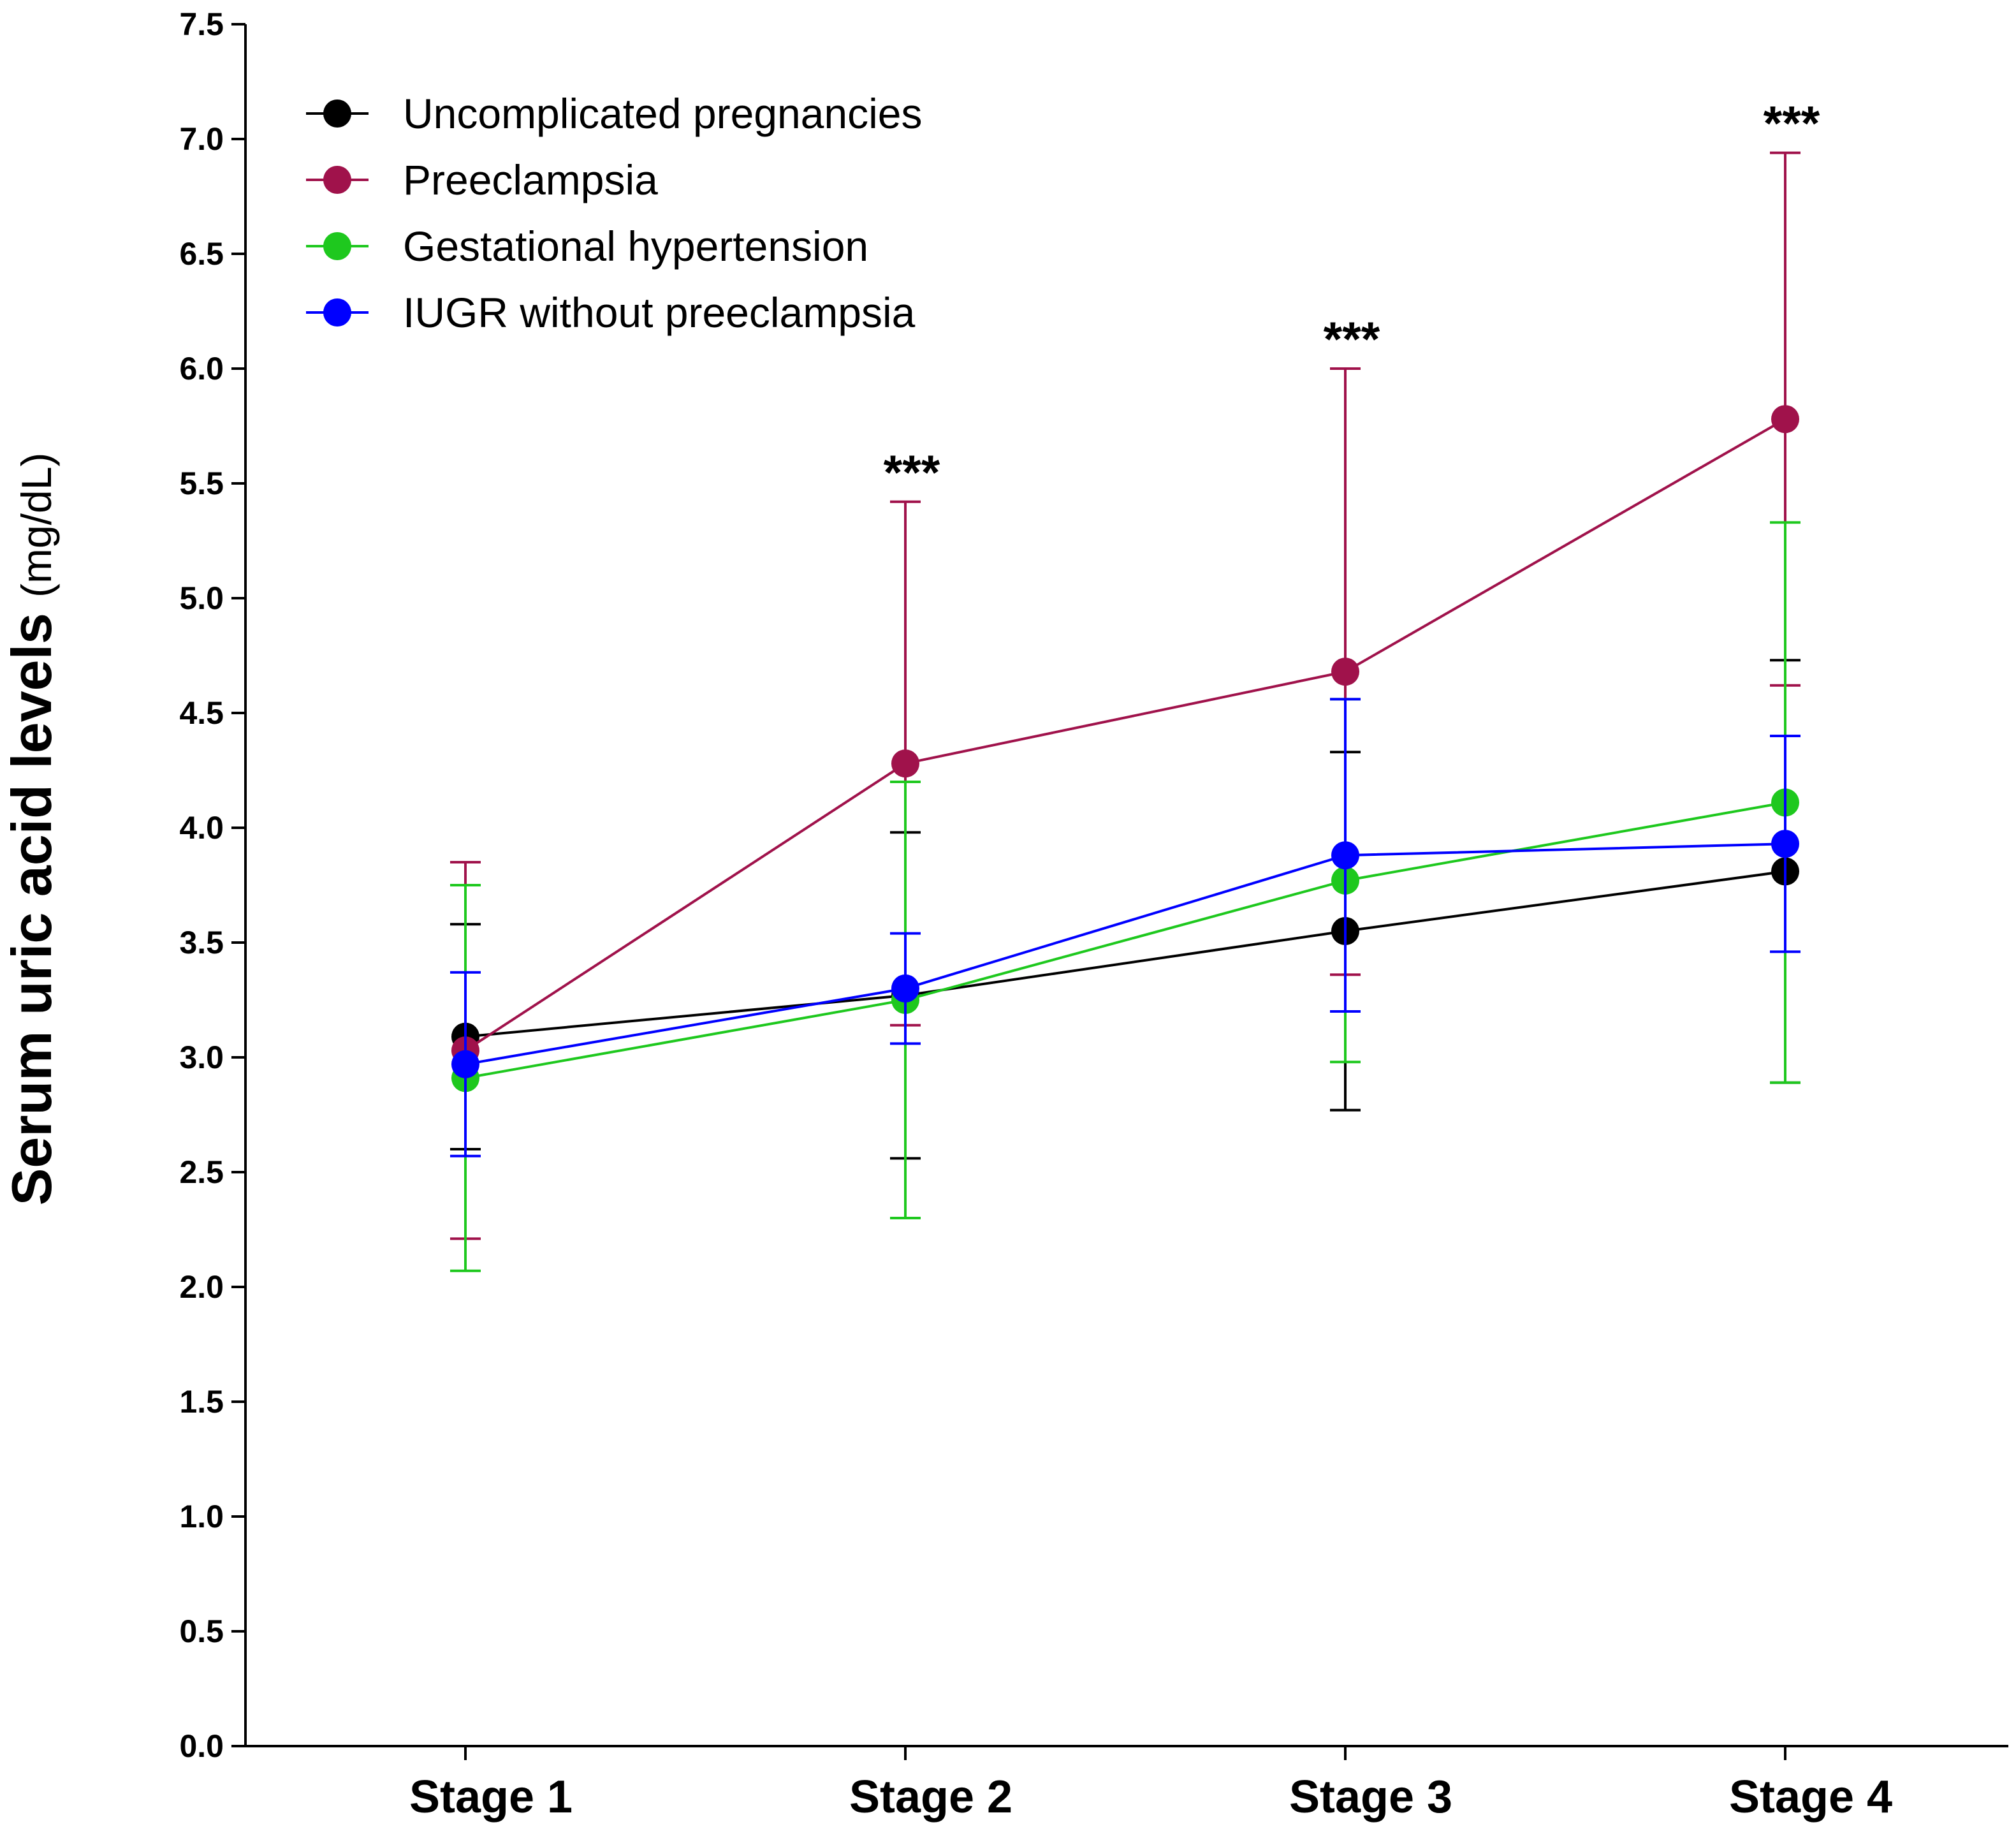 This screenshot has width=2016, height=1829. I want to click on legend-label: Uncomplicated pregnancies, so click(662, 113).